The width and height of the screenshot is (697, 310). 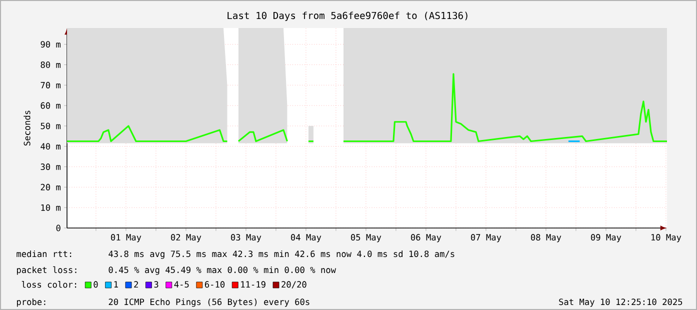 I want to click on y-tick-label: 0, so click(x=58, y=228).